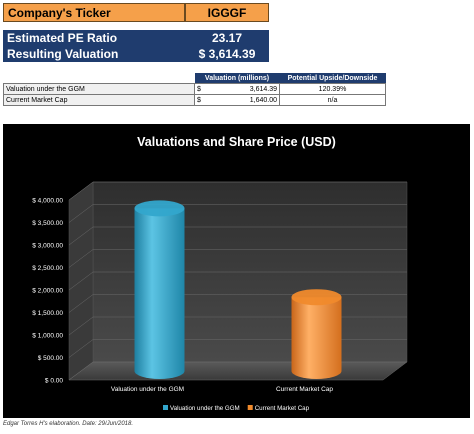 The height and width of the screenshot is (434, 474). Describe the element at coordinates (94, 54) in the screenshot. I see `resulting-valuation-label: Resulting Valuation` at that location.